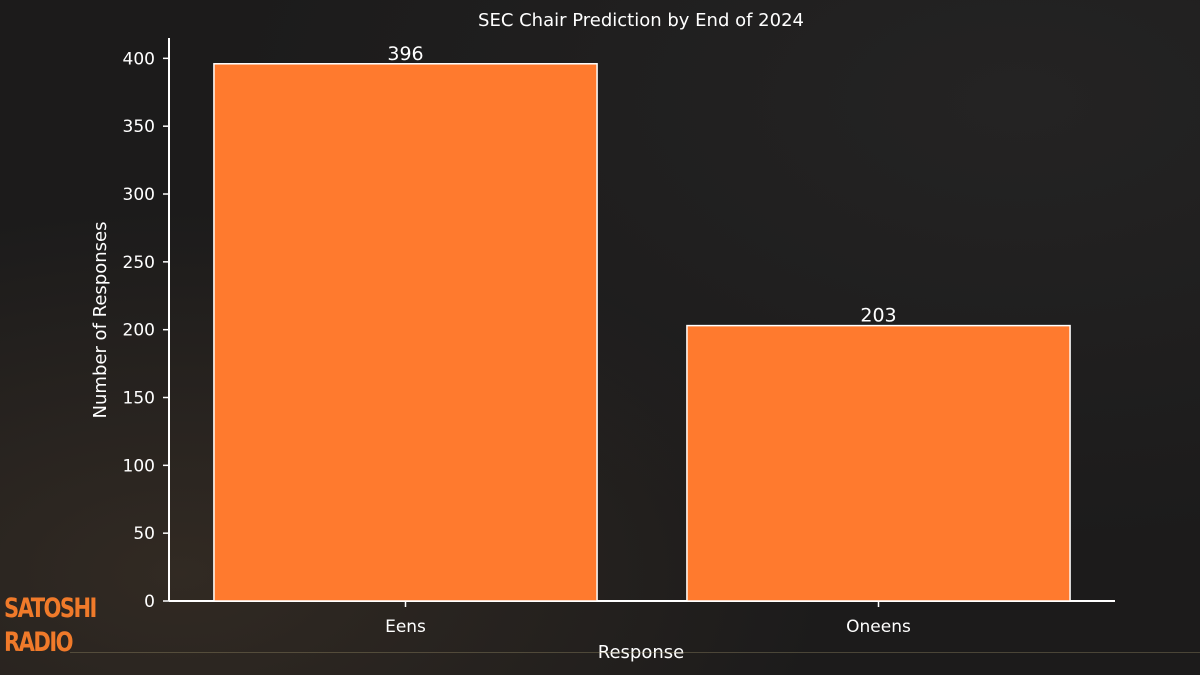 This screenshot has height=675, width=1200. I want to click on chart-title: SEC Chair Prediction by End of 2024, so click(641, 20).